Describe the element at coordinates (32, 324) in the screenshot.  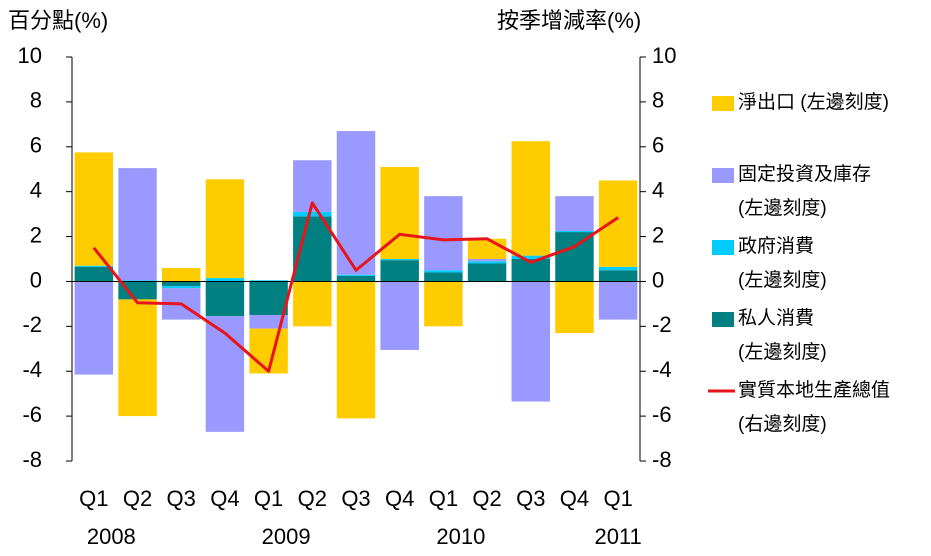
I see `y-tick-label: -2` at that location.